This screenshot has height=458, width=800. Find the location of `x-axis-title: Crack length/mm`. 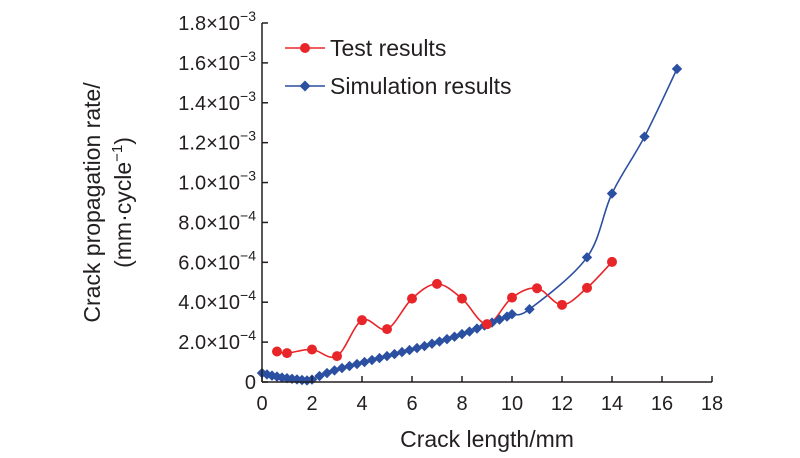

x-axis-title: Crack length/mm is located at coordinates (487, 439).